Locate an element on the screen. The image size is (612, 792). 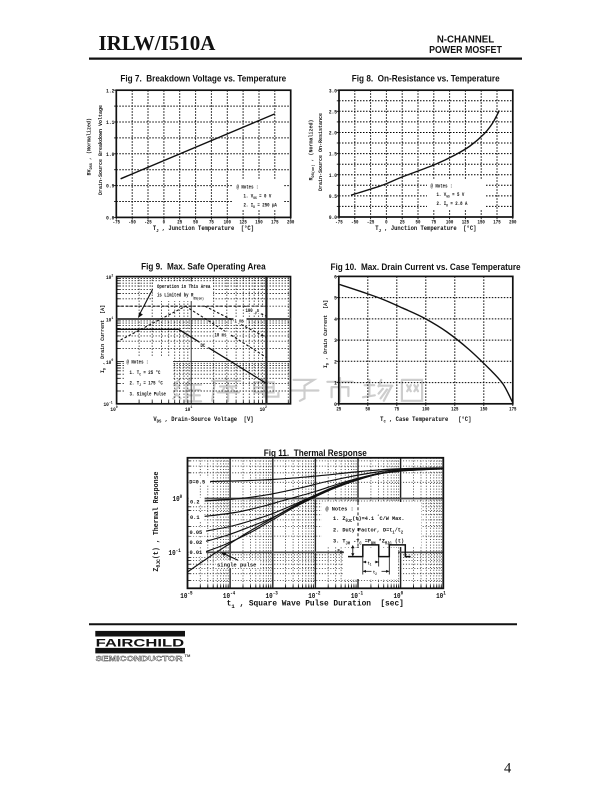
svg-text:Fig 8. On-Resistance vs. Temp: Fig 8. On-Resistance vs. Temperature is located at coordinates (426, 78).